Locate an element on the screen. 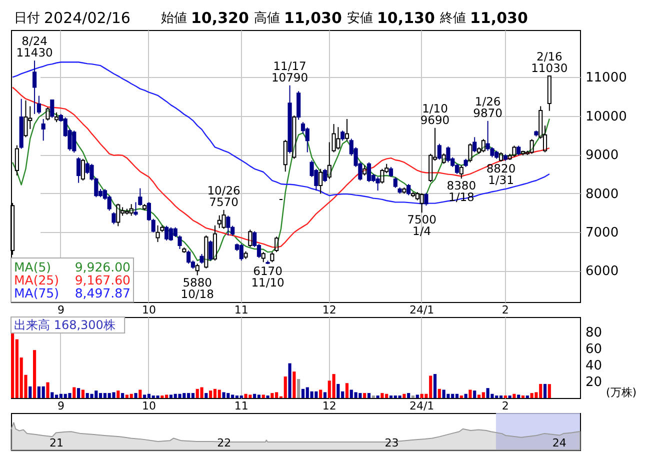  chart-title: 出来高 168,300株 is located at coordinates (65, 325).